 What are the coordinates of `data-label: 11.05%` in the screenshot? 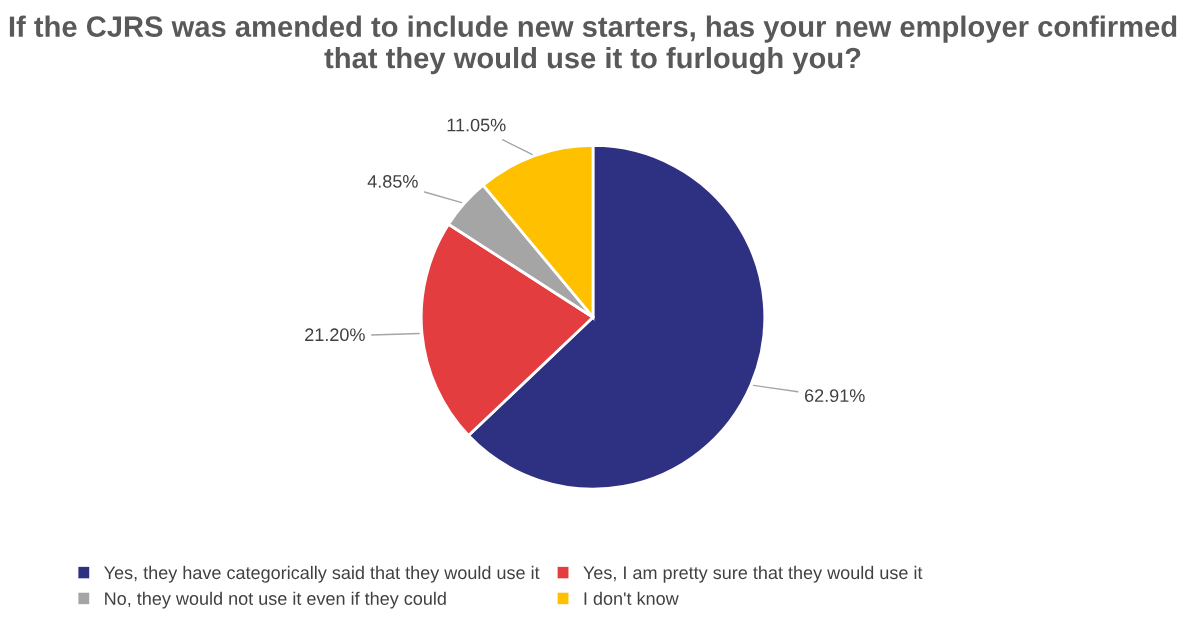 It's located at (476, 125).